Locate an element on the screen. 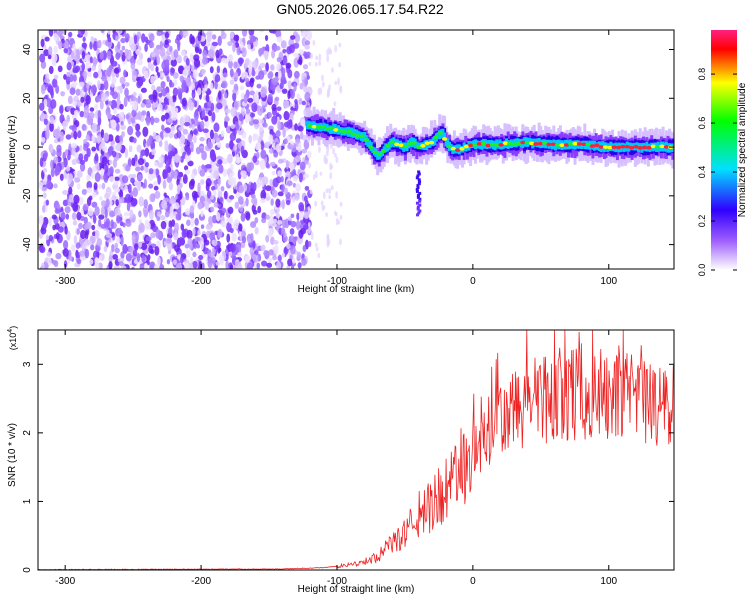 The image size is (750, 600). spectrogram-x-label: Height of straight line (km) is located at coordinates (356, 289).